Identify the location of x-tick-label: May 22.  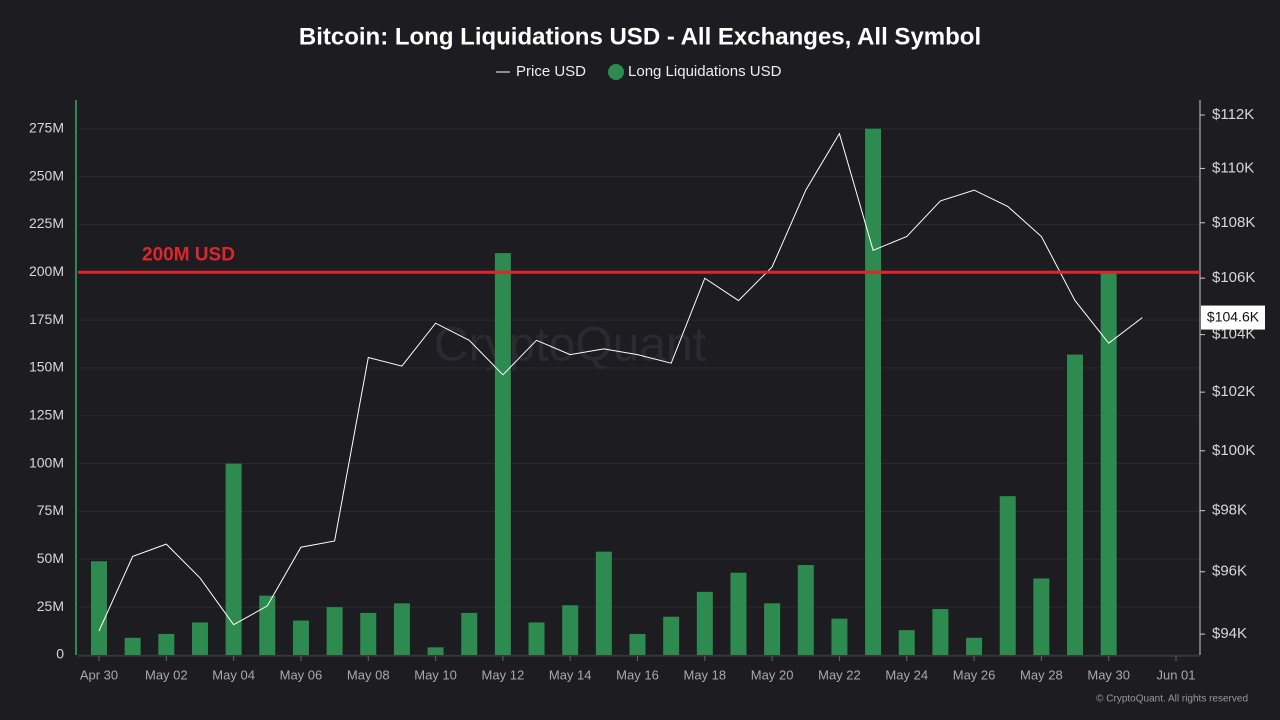
(839, 674).